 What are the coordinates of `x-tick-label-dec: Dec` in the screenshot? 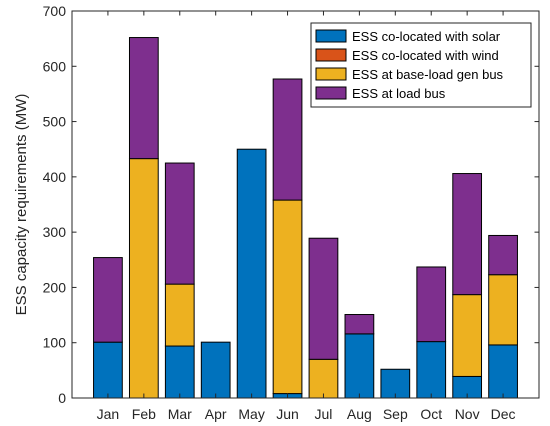 It's located at (503, 414).